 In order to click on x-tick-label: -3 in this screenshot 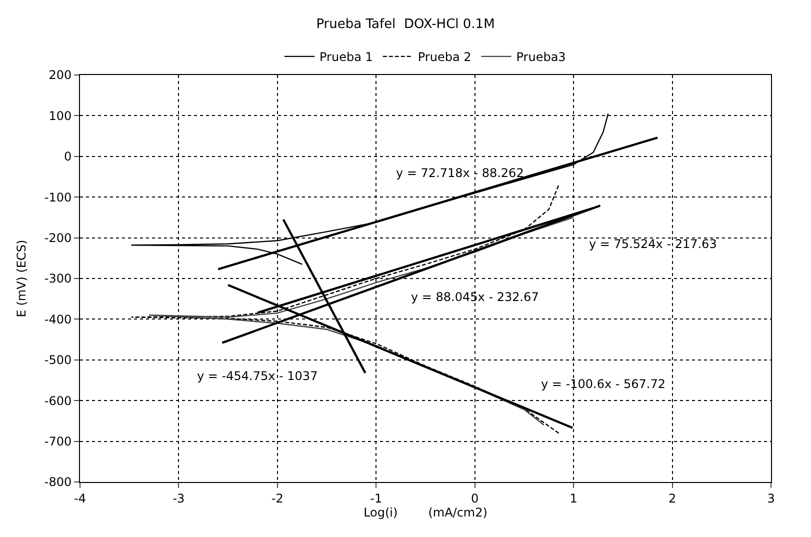, I will do `click(178, 498)`.